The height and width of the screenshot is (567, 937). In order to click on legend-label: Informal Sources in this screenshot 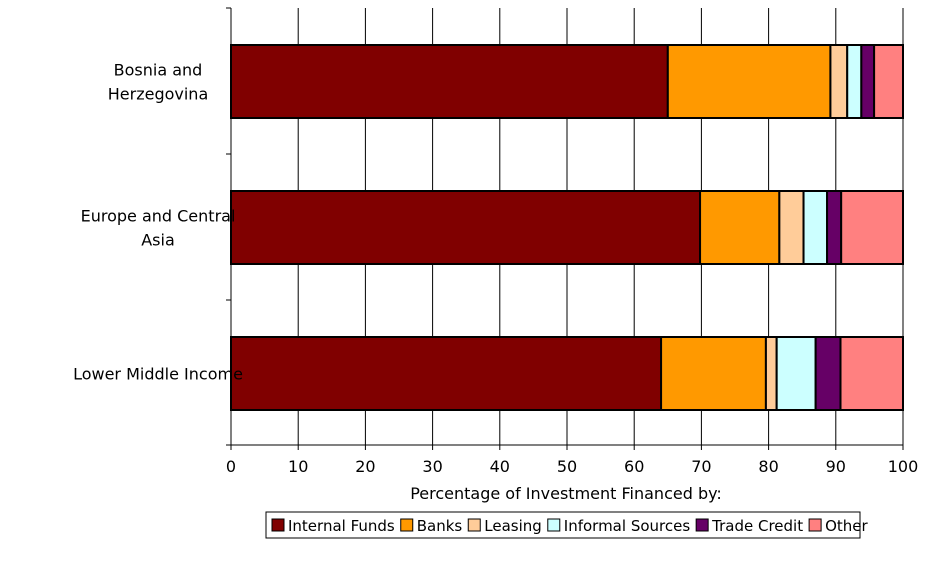, I will do `click(627, 526)`.